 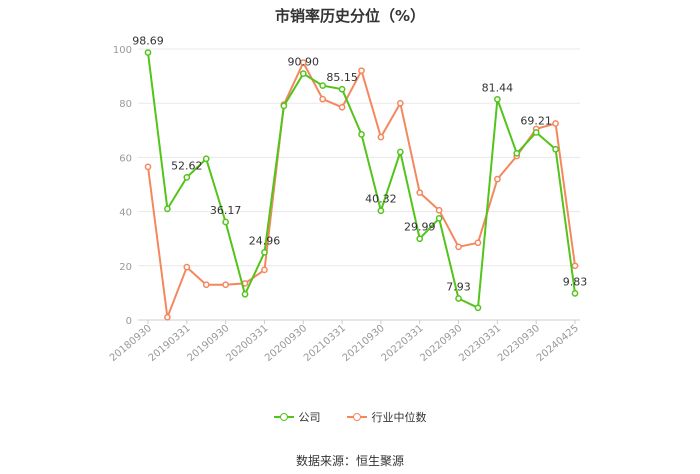 What do you see at coordinates (349, 461) in the screenshot?
I see `data-source-note: 数据来源：恒生聚源` at bounding box center [349, 461].